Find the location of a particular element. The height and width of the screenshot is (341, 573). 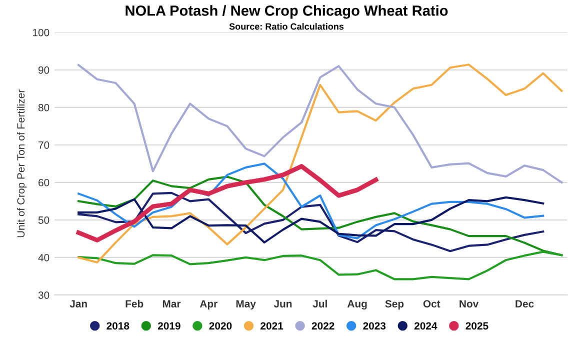

x-tick-label: Oct is located at coordinates (431, 304).